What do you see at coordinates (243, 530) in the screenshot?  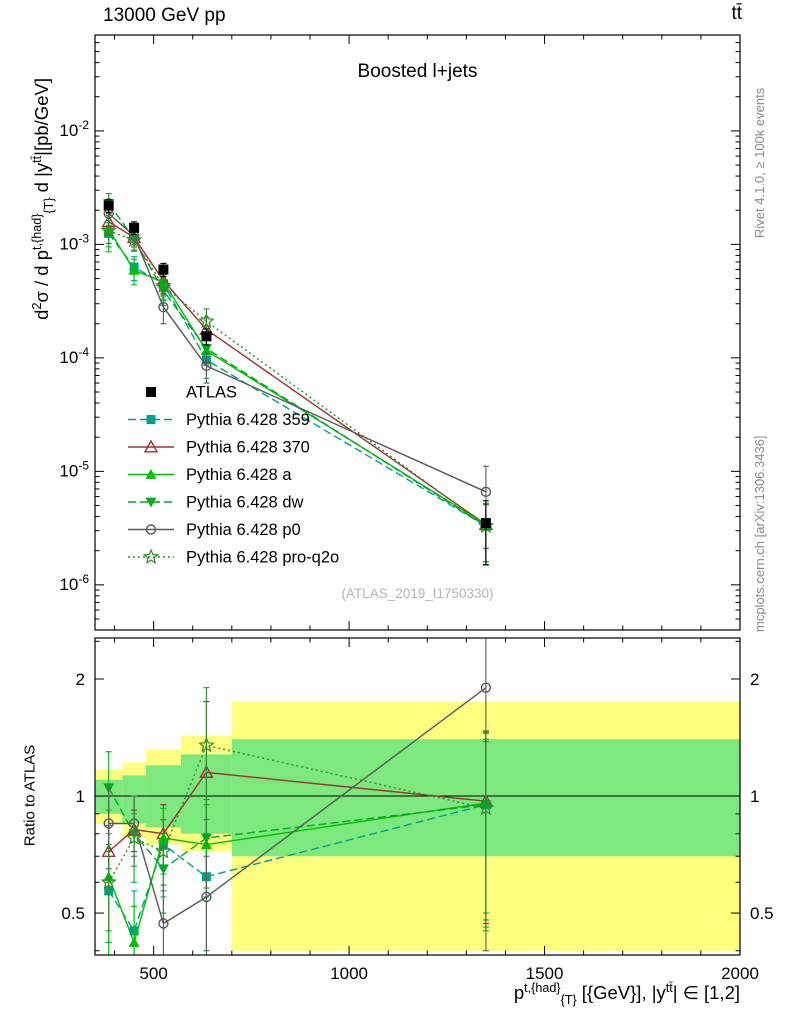 I see `svg-text: Pythia 6.428 p0` at bounding box center [243, 530].